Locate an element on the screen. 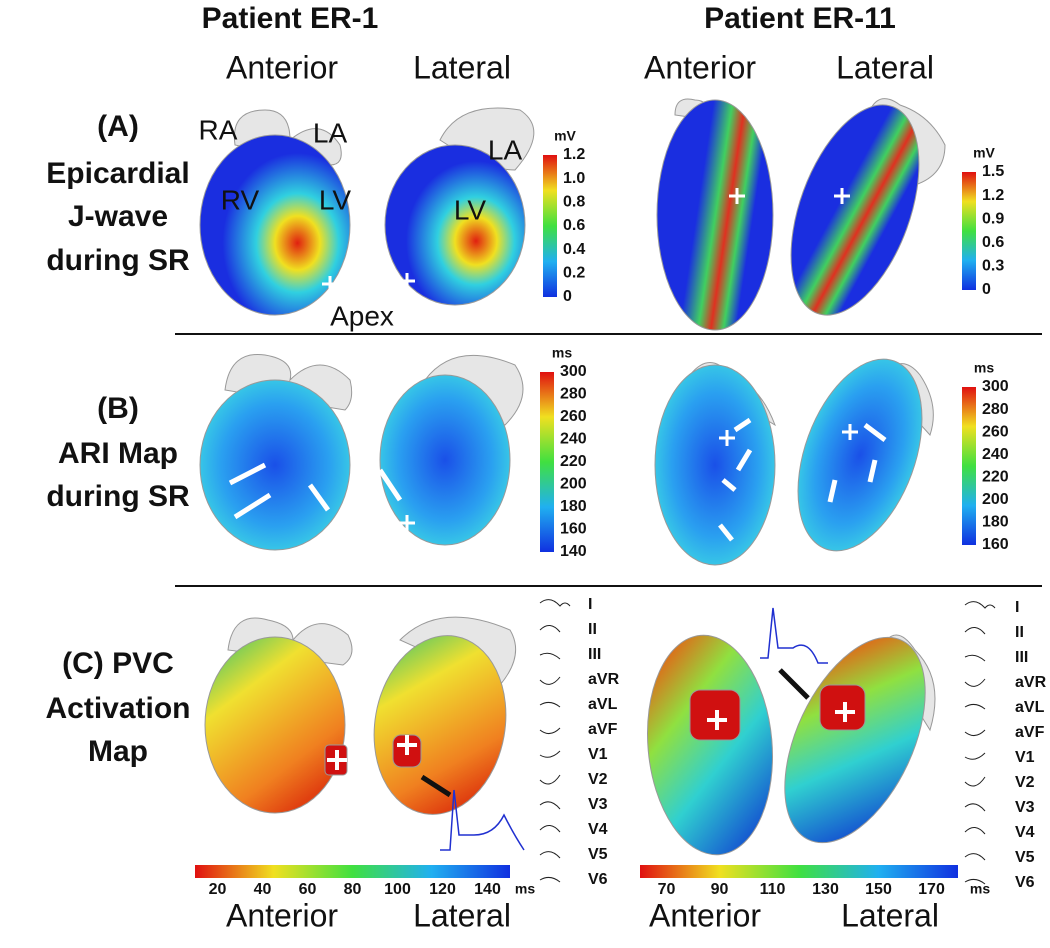  row-label: Activation is located at coordinates (117, 708).